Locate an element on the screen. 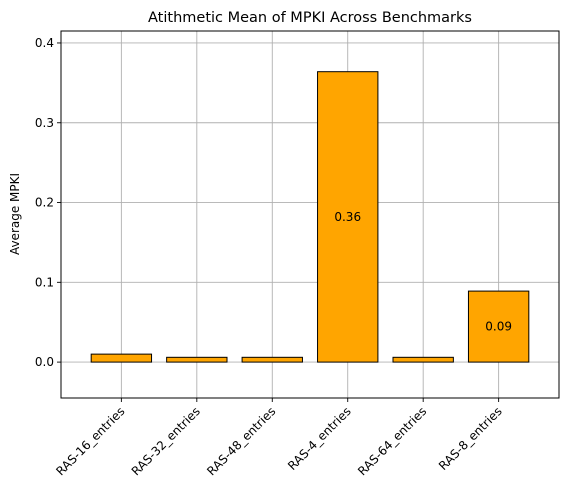 The height and width of the screenshot is (503, 567). data-label-RAS-8_entries: 0.09 is located at coordinates (498, 327).